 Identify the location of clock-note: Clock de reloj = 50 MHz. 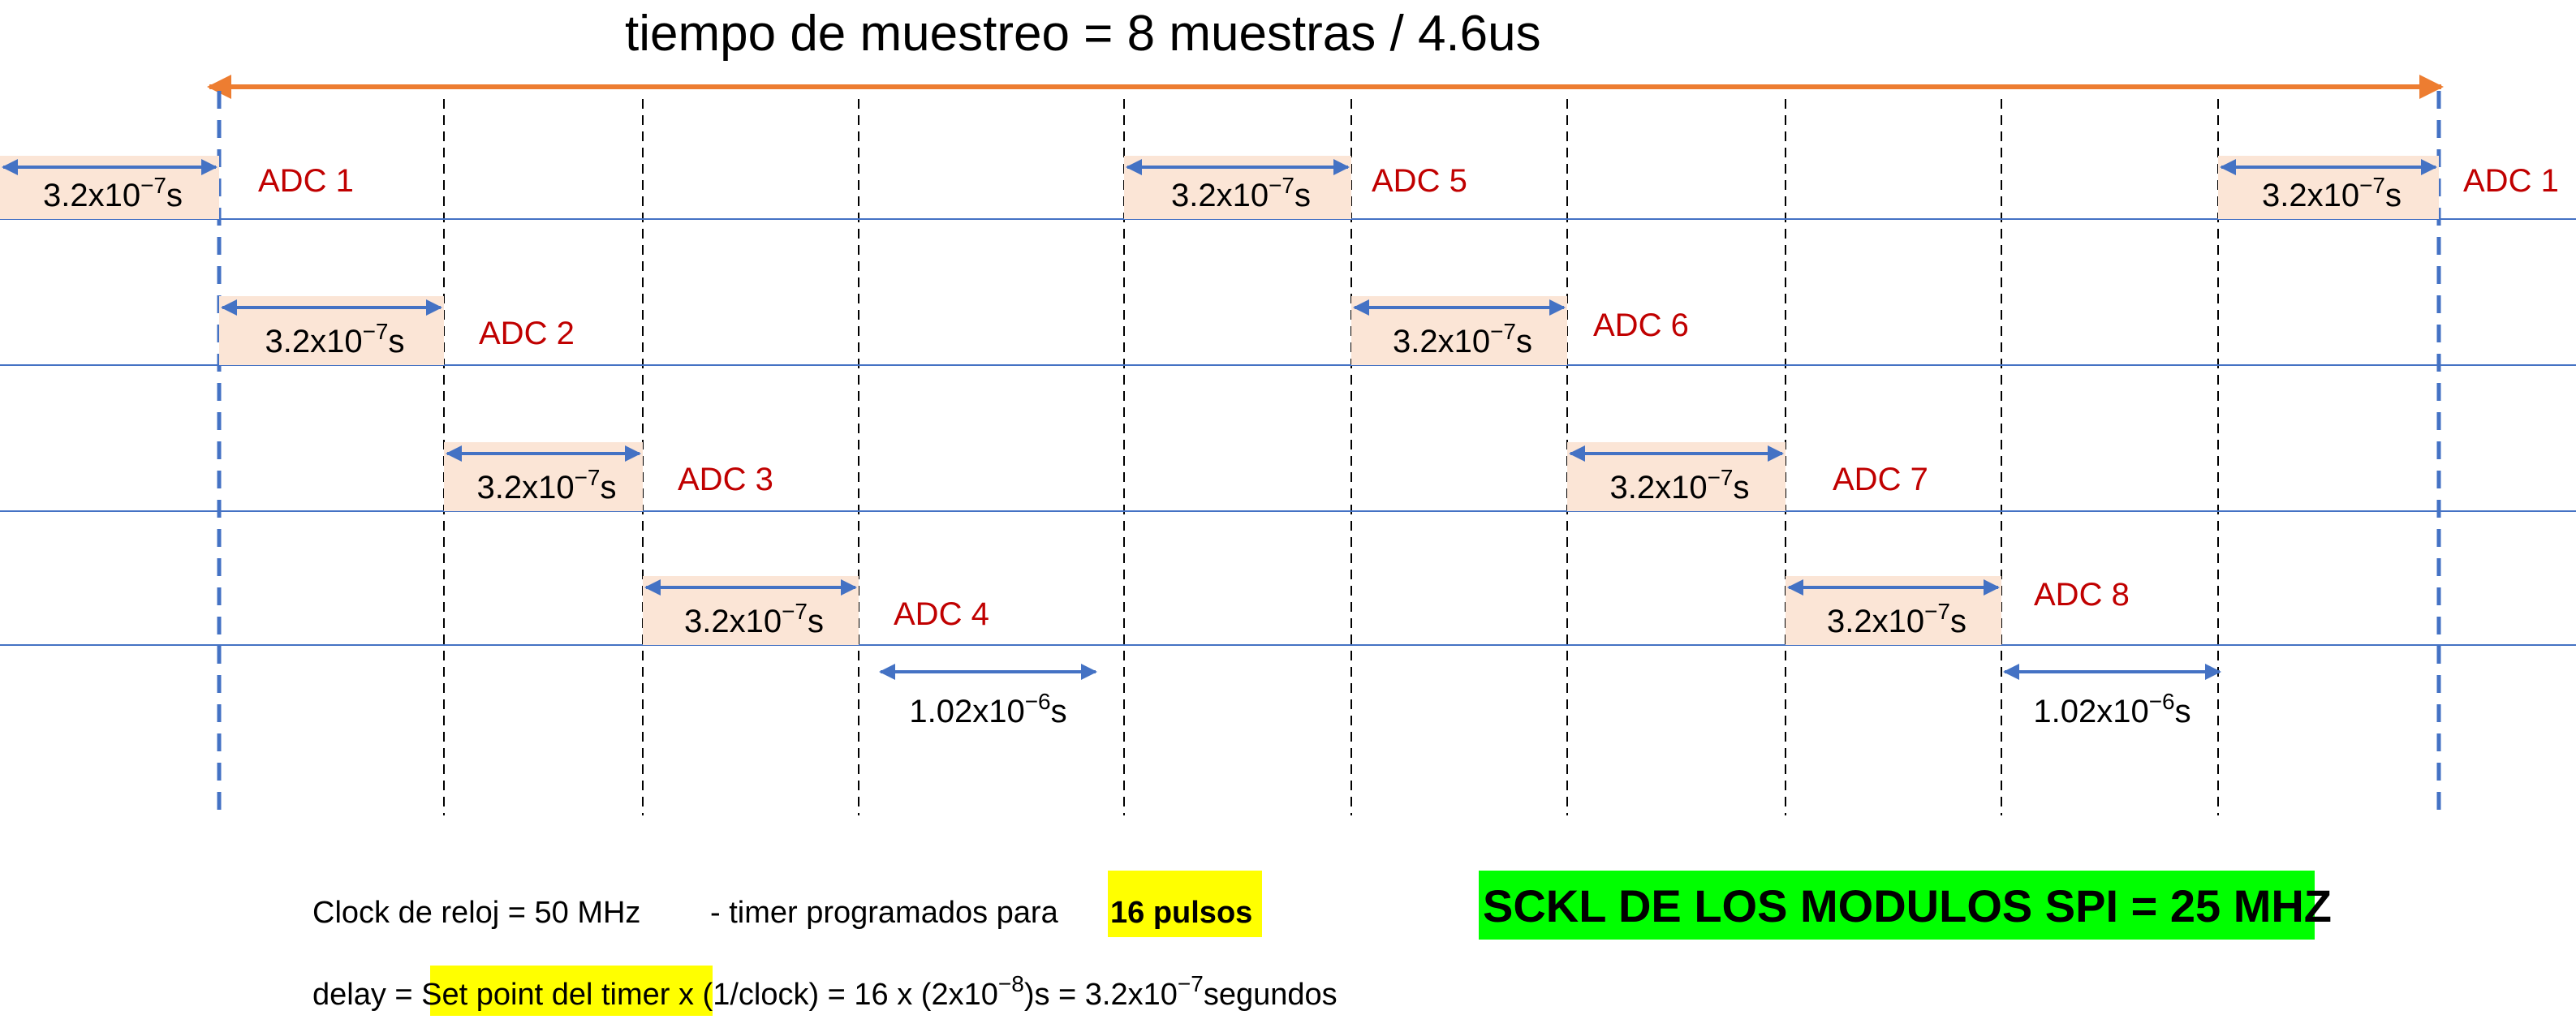
(476, 913).